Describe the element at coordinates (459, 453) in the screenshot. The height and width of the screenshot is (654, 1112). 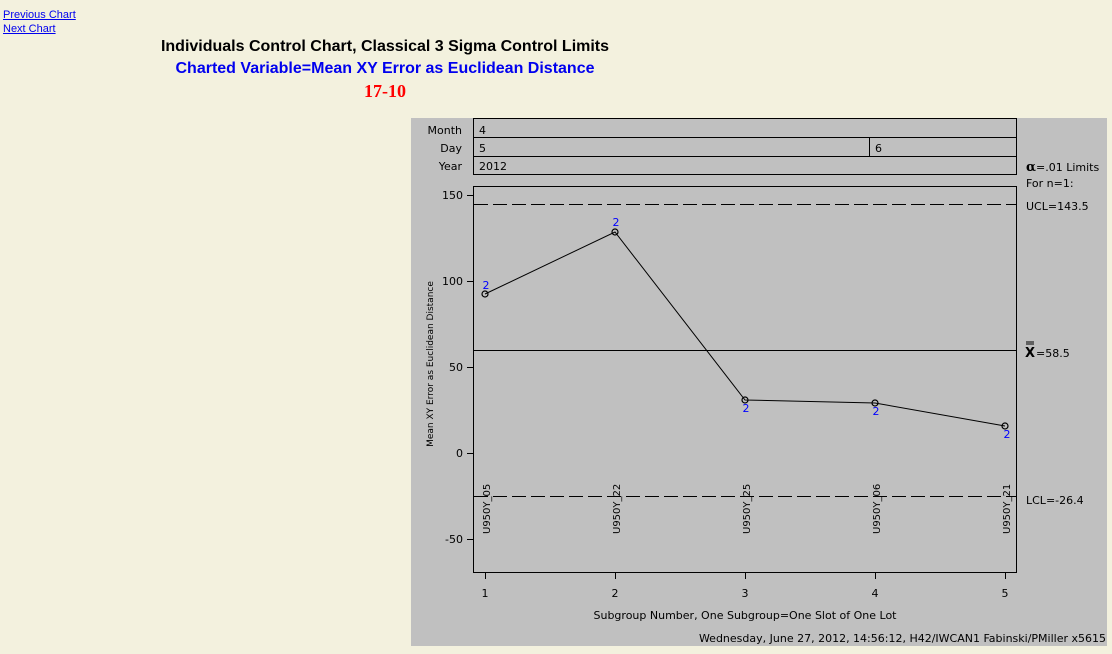
I see `y-tick-label: 0` at that location.